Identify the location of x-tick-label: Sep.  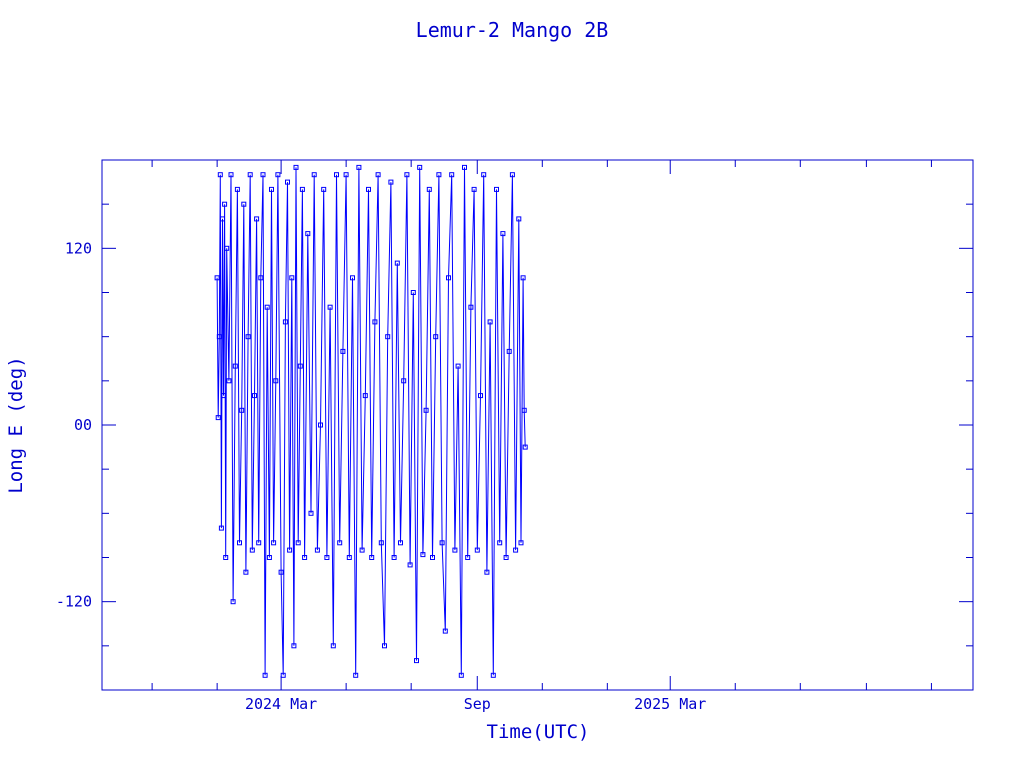
(477, 704).